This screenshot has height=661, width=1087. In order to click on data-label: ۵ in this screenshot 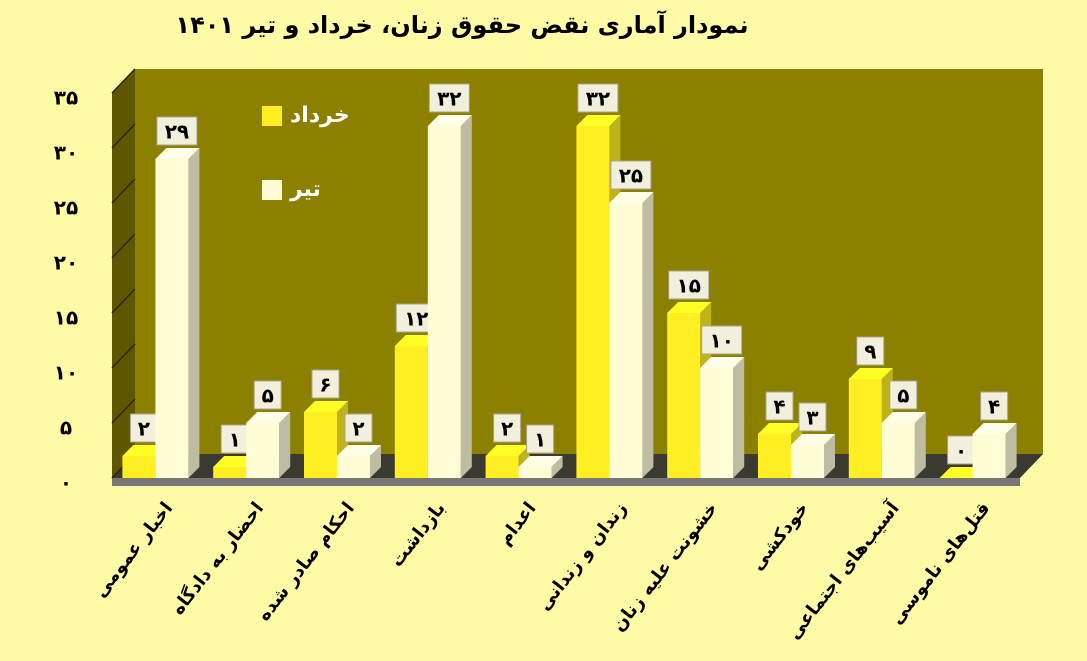, I will do `click(903, 396)`.